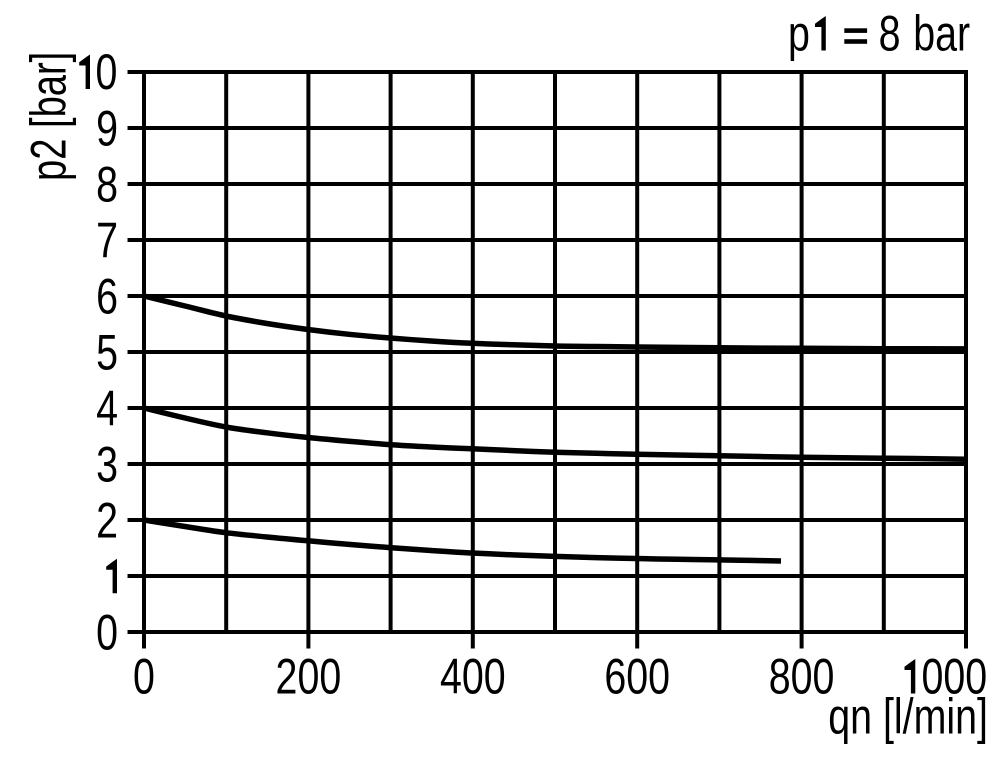 This screenshot has width=1000, height=764. I want to click on svg-text: 4, so click(107, 408).